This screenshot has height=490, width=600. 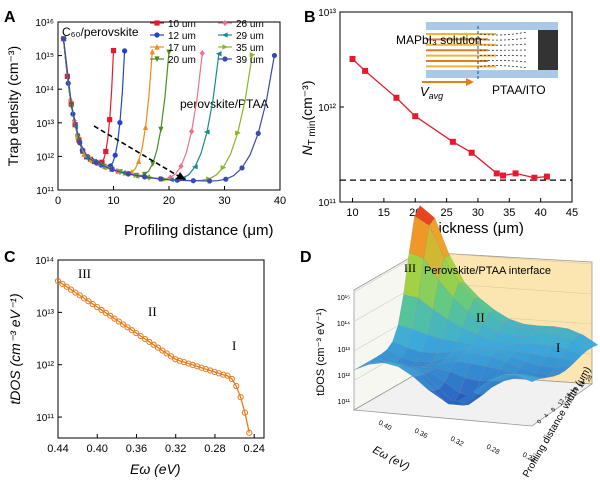 I want to click on z-axis-label-d: tDOS (cm⁻³ eV⁻¹), so click(x=321, y=351).